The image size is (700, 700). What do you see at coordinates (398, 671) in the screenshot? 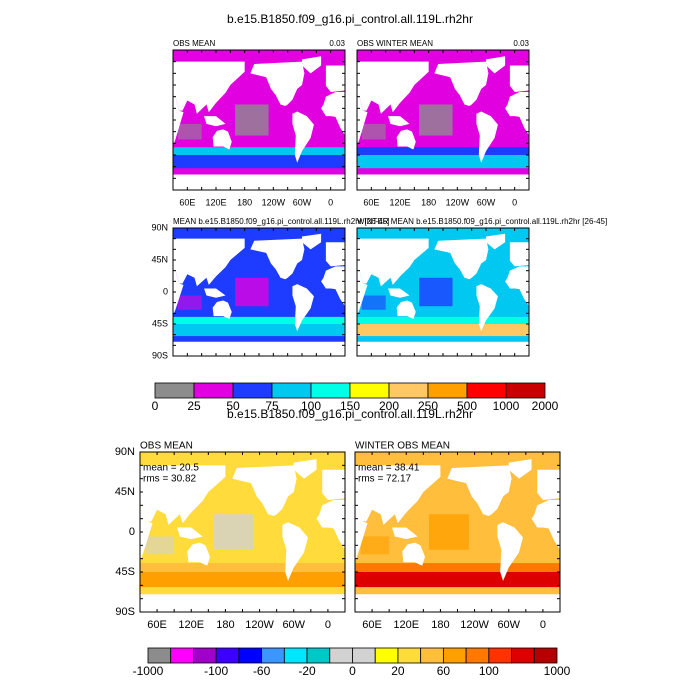
I see `colorbar-label: 20` at bounding box center [398, 671].